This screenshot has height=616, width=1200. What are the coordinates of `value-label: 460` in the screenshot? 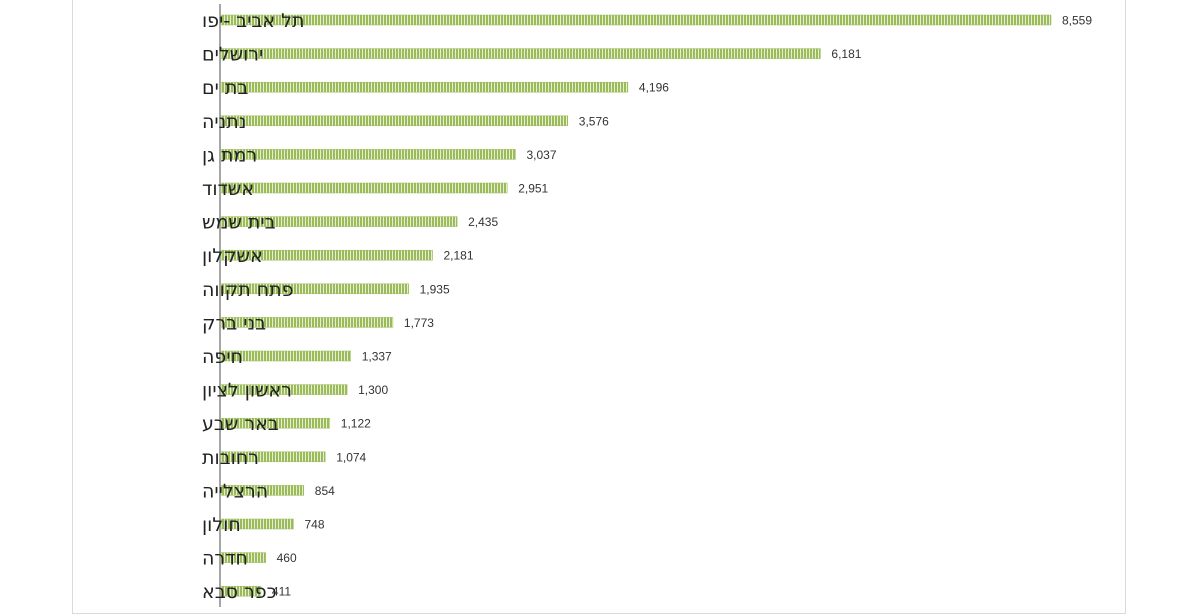 It's located at (287, 558).